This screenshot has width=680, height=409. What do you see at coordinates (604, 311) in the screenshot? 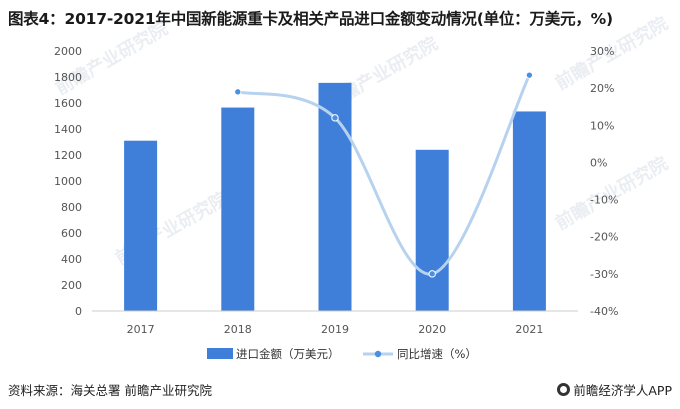
I see `y-right-tick-label: -40%` at bounding box center [604, 311].